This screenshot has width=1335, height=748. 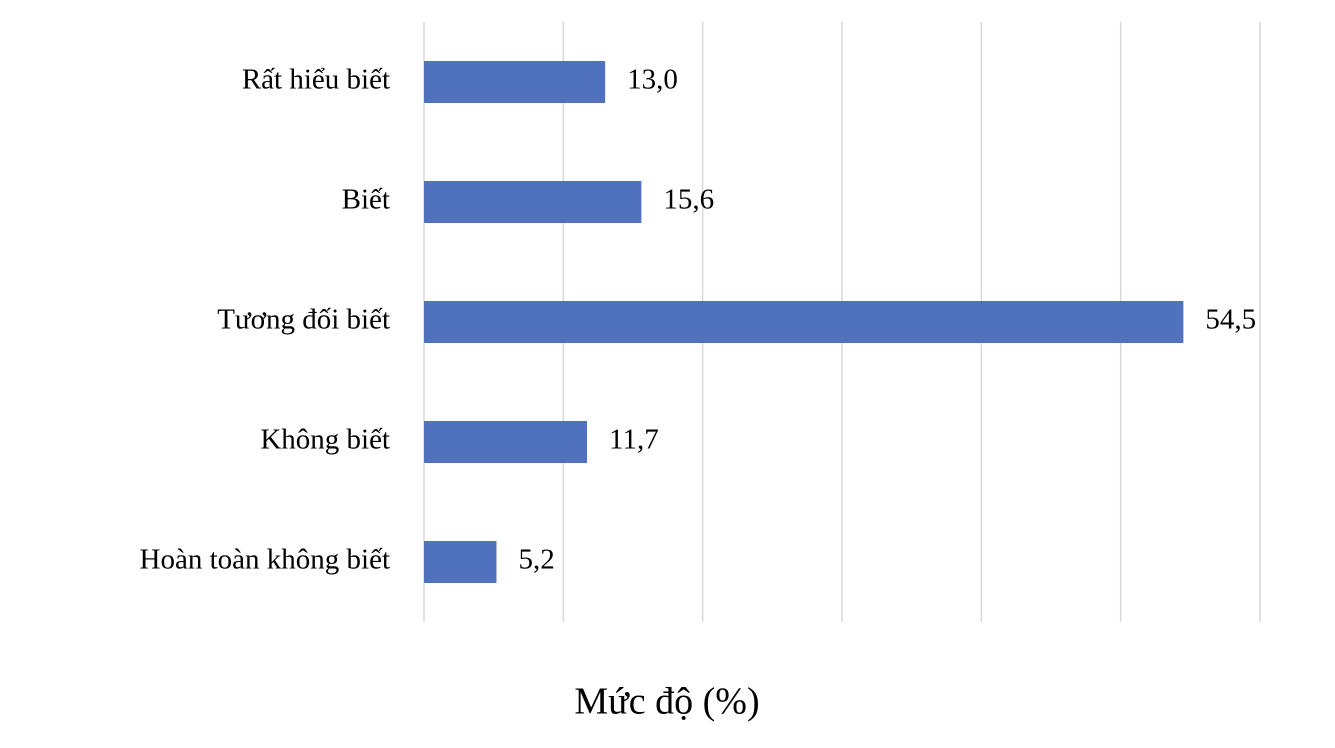 What do you see at coordinates (325, 440) in the screenshot?
I see `y-tick-label: Không biết` at bounding box center [325, 440].